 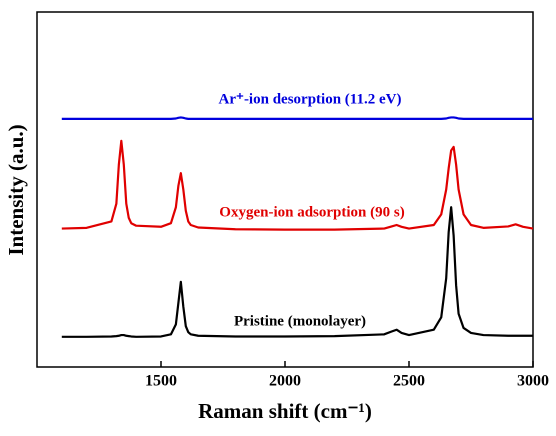 What do you see at coordinates (285, 381) in the screenshot?
I see `x-tick-label: 2000` at bounding box center [285, 381].